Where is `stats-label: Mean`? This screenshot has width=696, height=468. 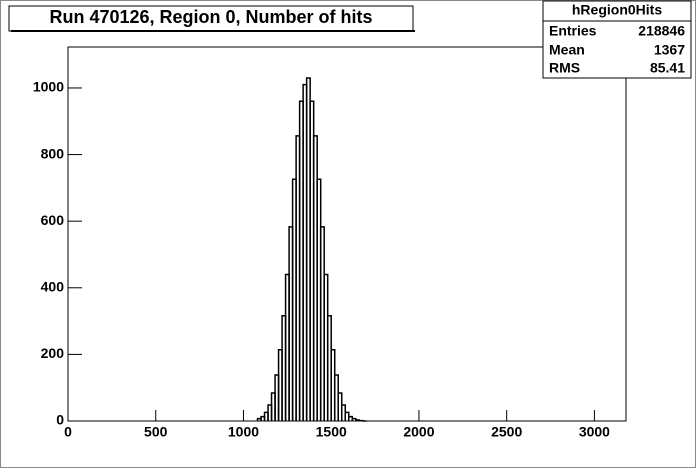 stats-label: Mean is located at coordinates (567, 50).